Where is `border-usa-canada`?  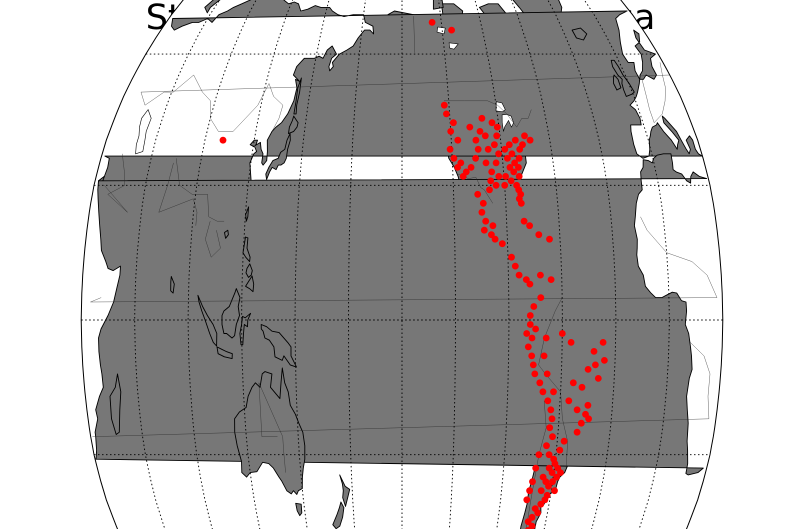 border-usa-canada is located at coordinates (488, 114).